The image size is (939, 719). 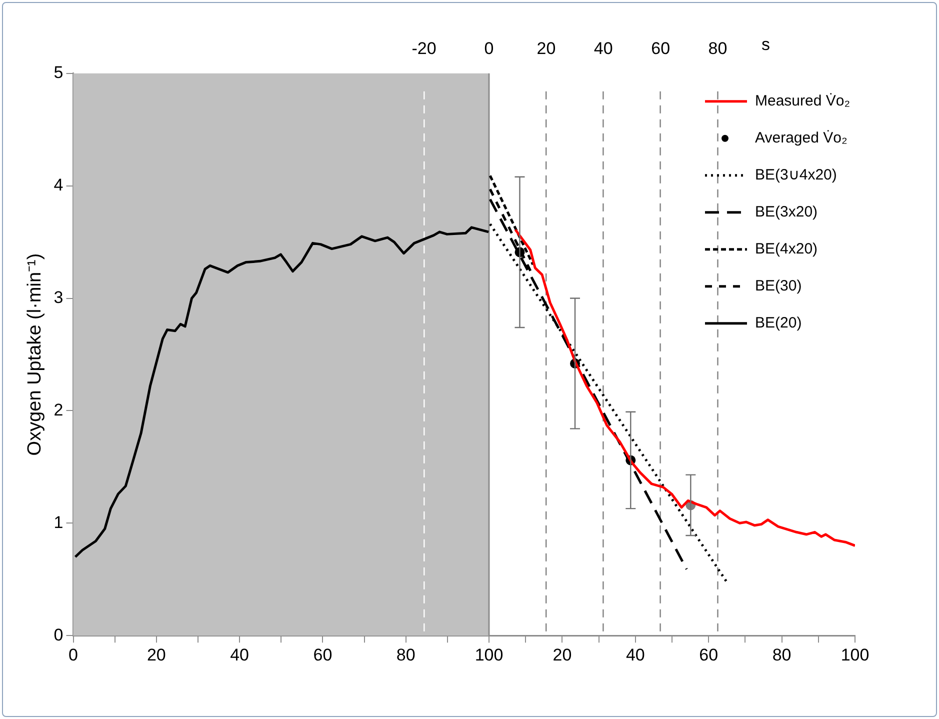 What do you see at coordinates (546, 48) in the screenshot?
I see `x2-tick-label: 20` at bounding box center [546, 48].